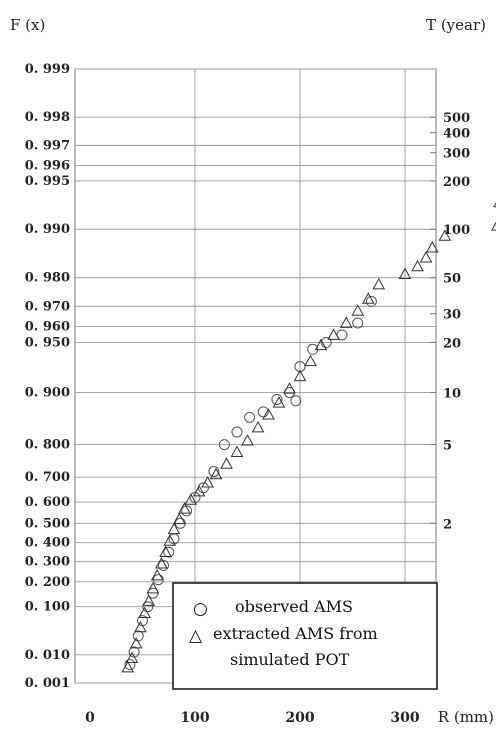  Describe the element at coordinates (456, 118) in the screenshot. I see `right-tick-label: 500` at that location.